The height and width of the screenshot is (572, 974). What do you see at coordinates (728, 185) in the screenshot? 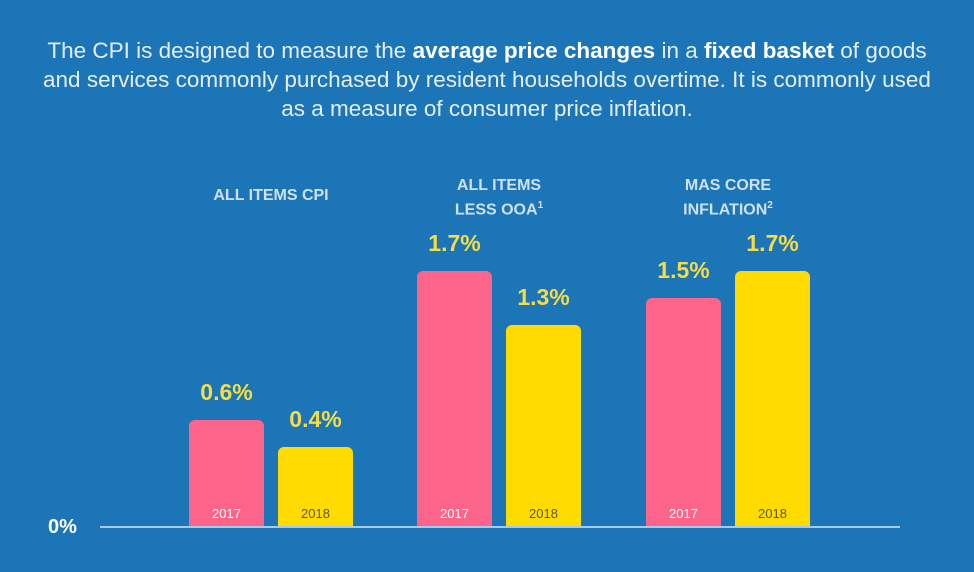
I see `category-label-line: MAS CORE` at bounding box center [728, 185].